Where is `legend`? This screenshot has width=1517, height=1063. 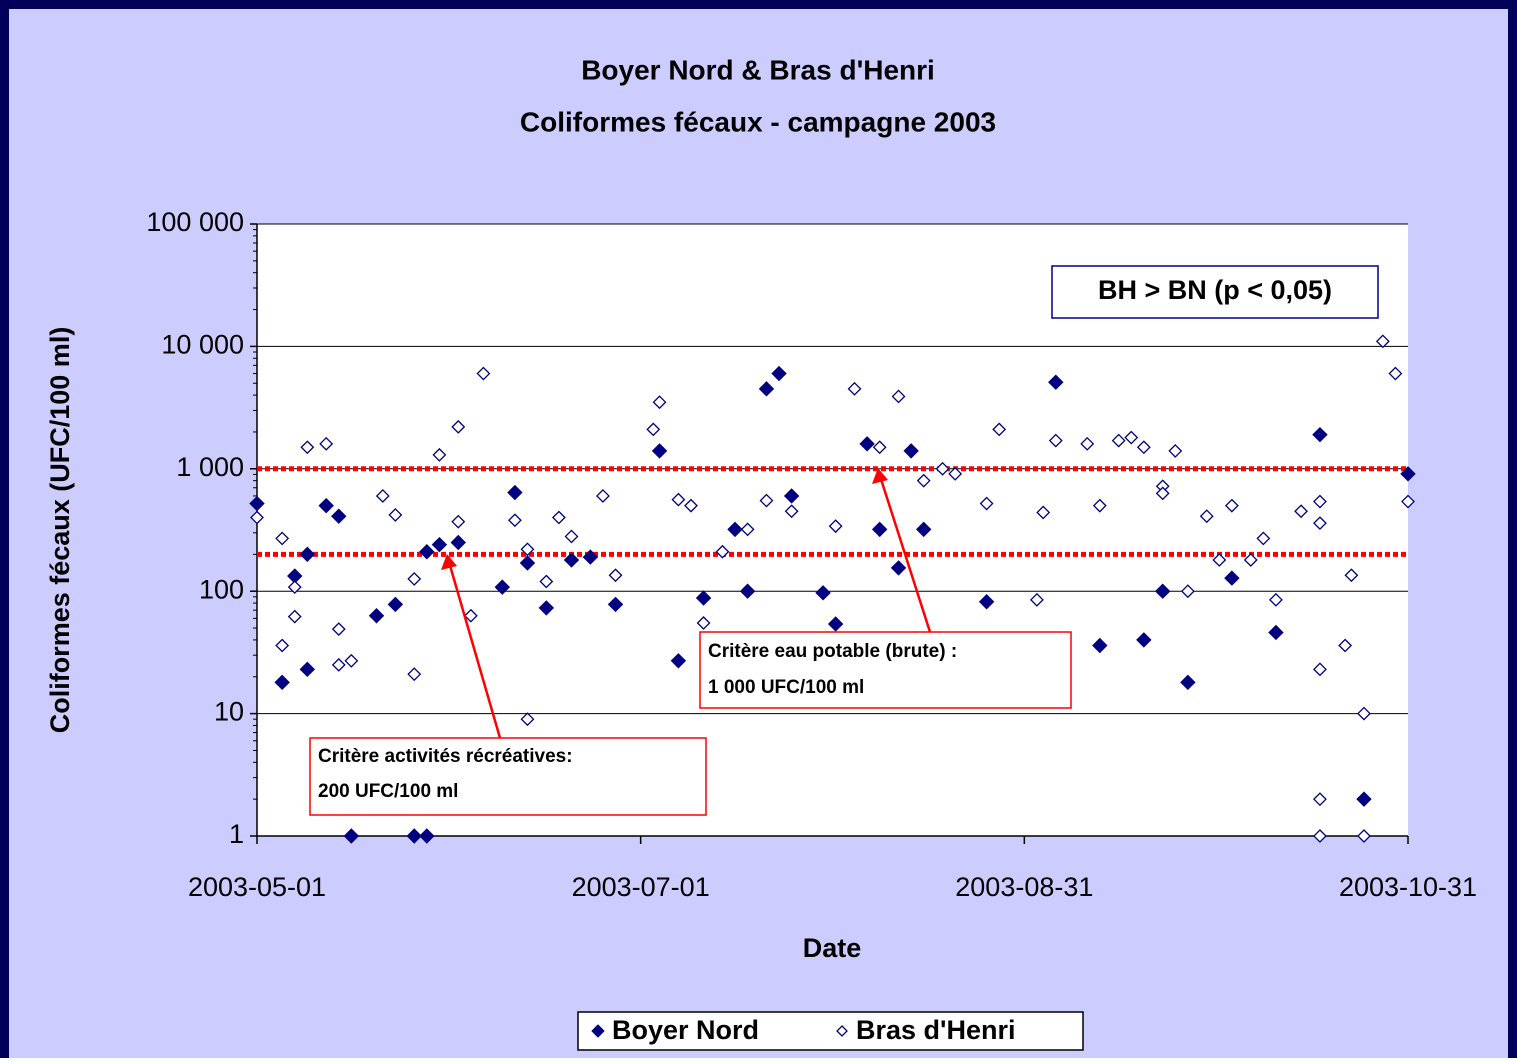
legend is located at coordinates (830, 1031).